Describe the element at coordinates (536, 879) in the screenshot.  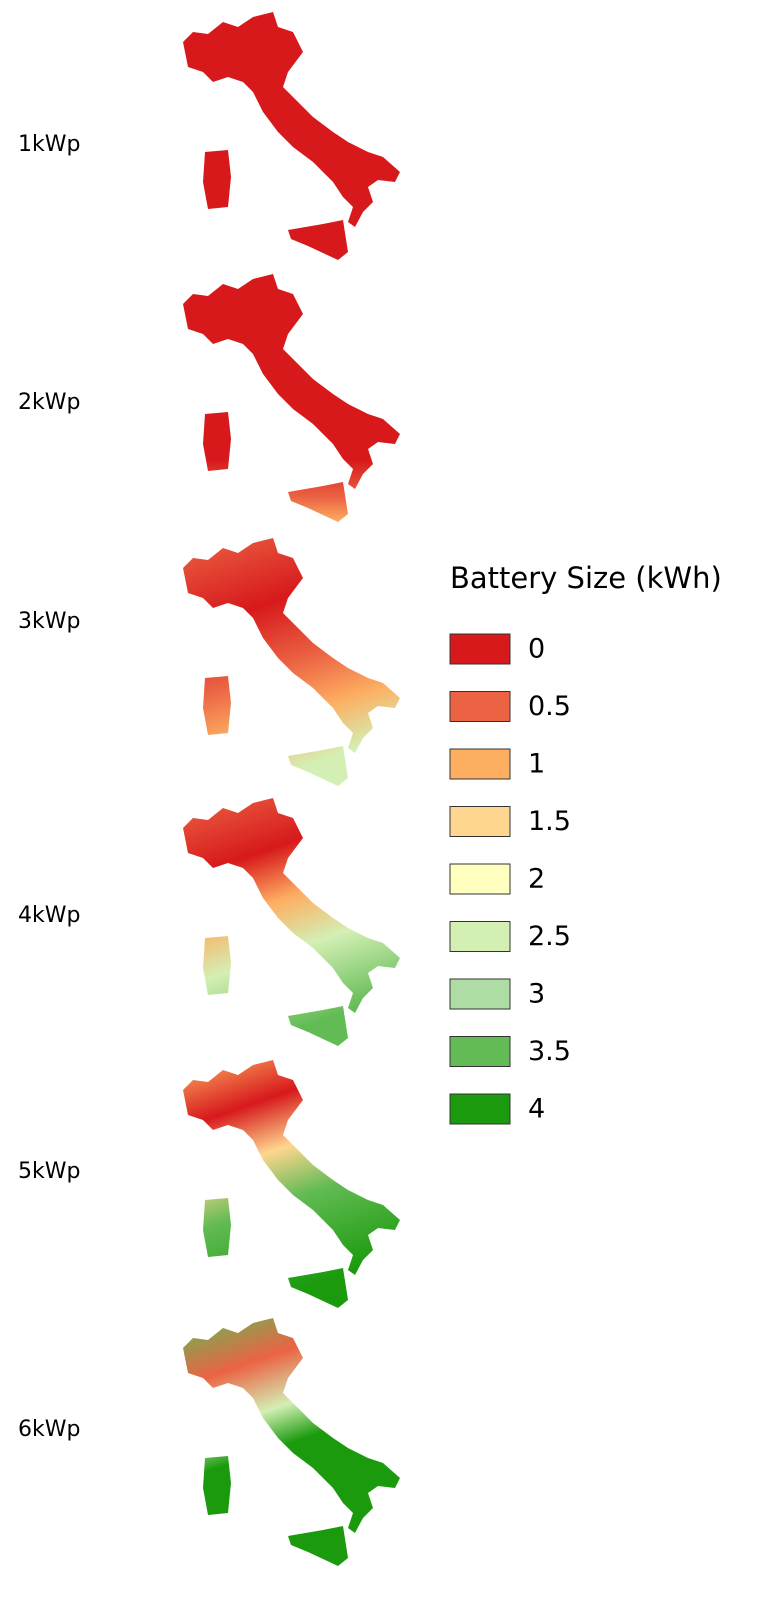
I see `legend-label: 2` at that location.